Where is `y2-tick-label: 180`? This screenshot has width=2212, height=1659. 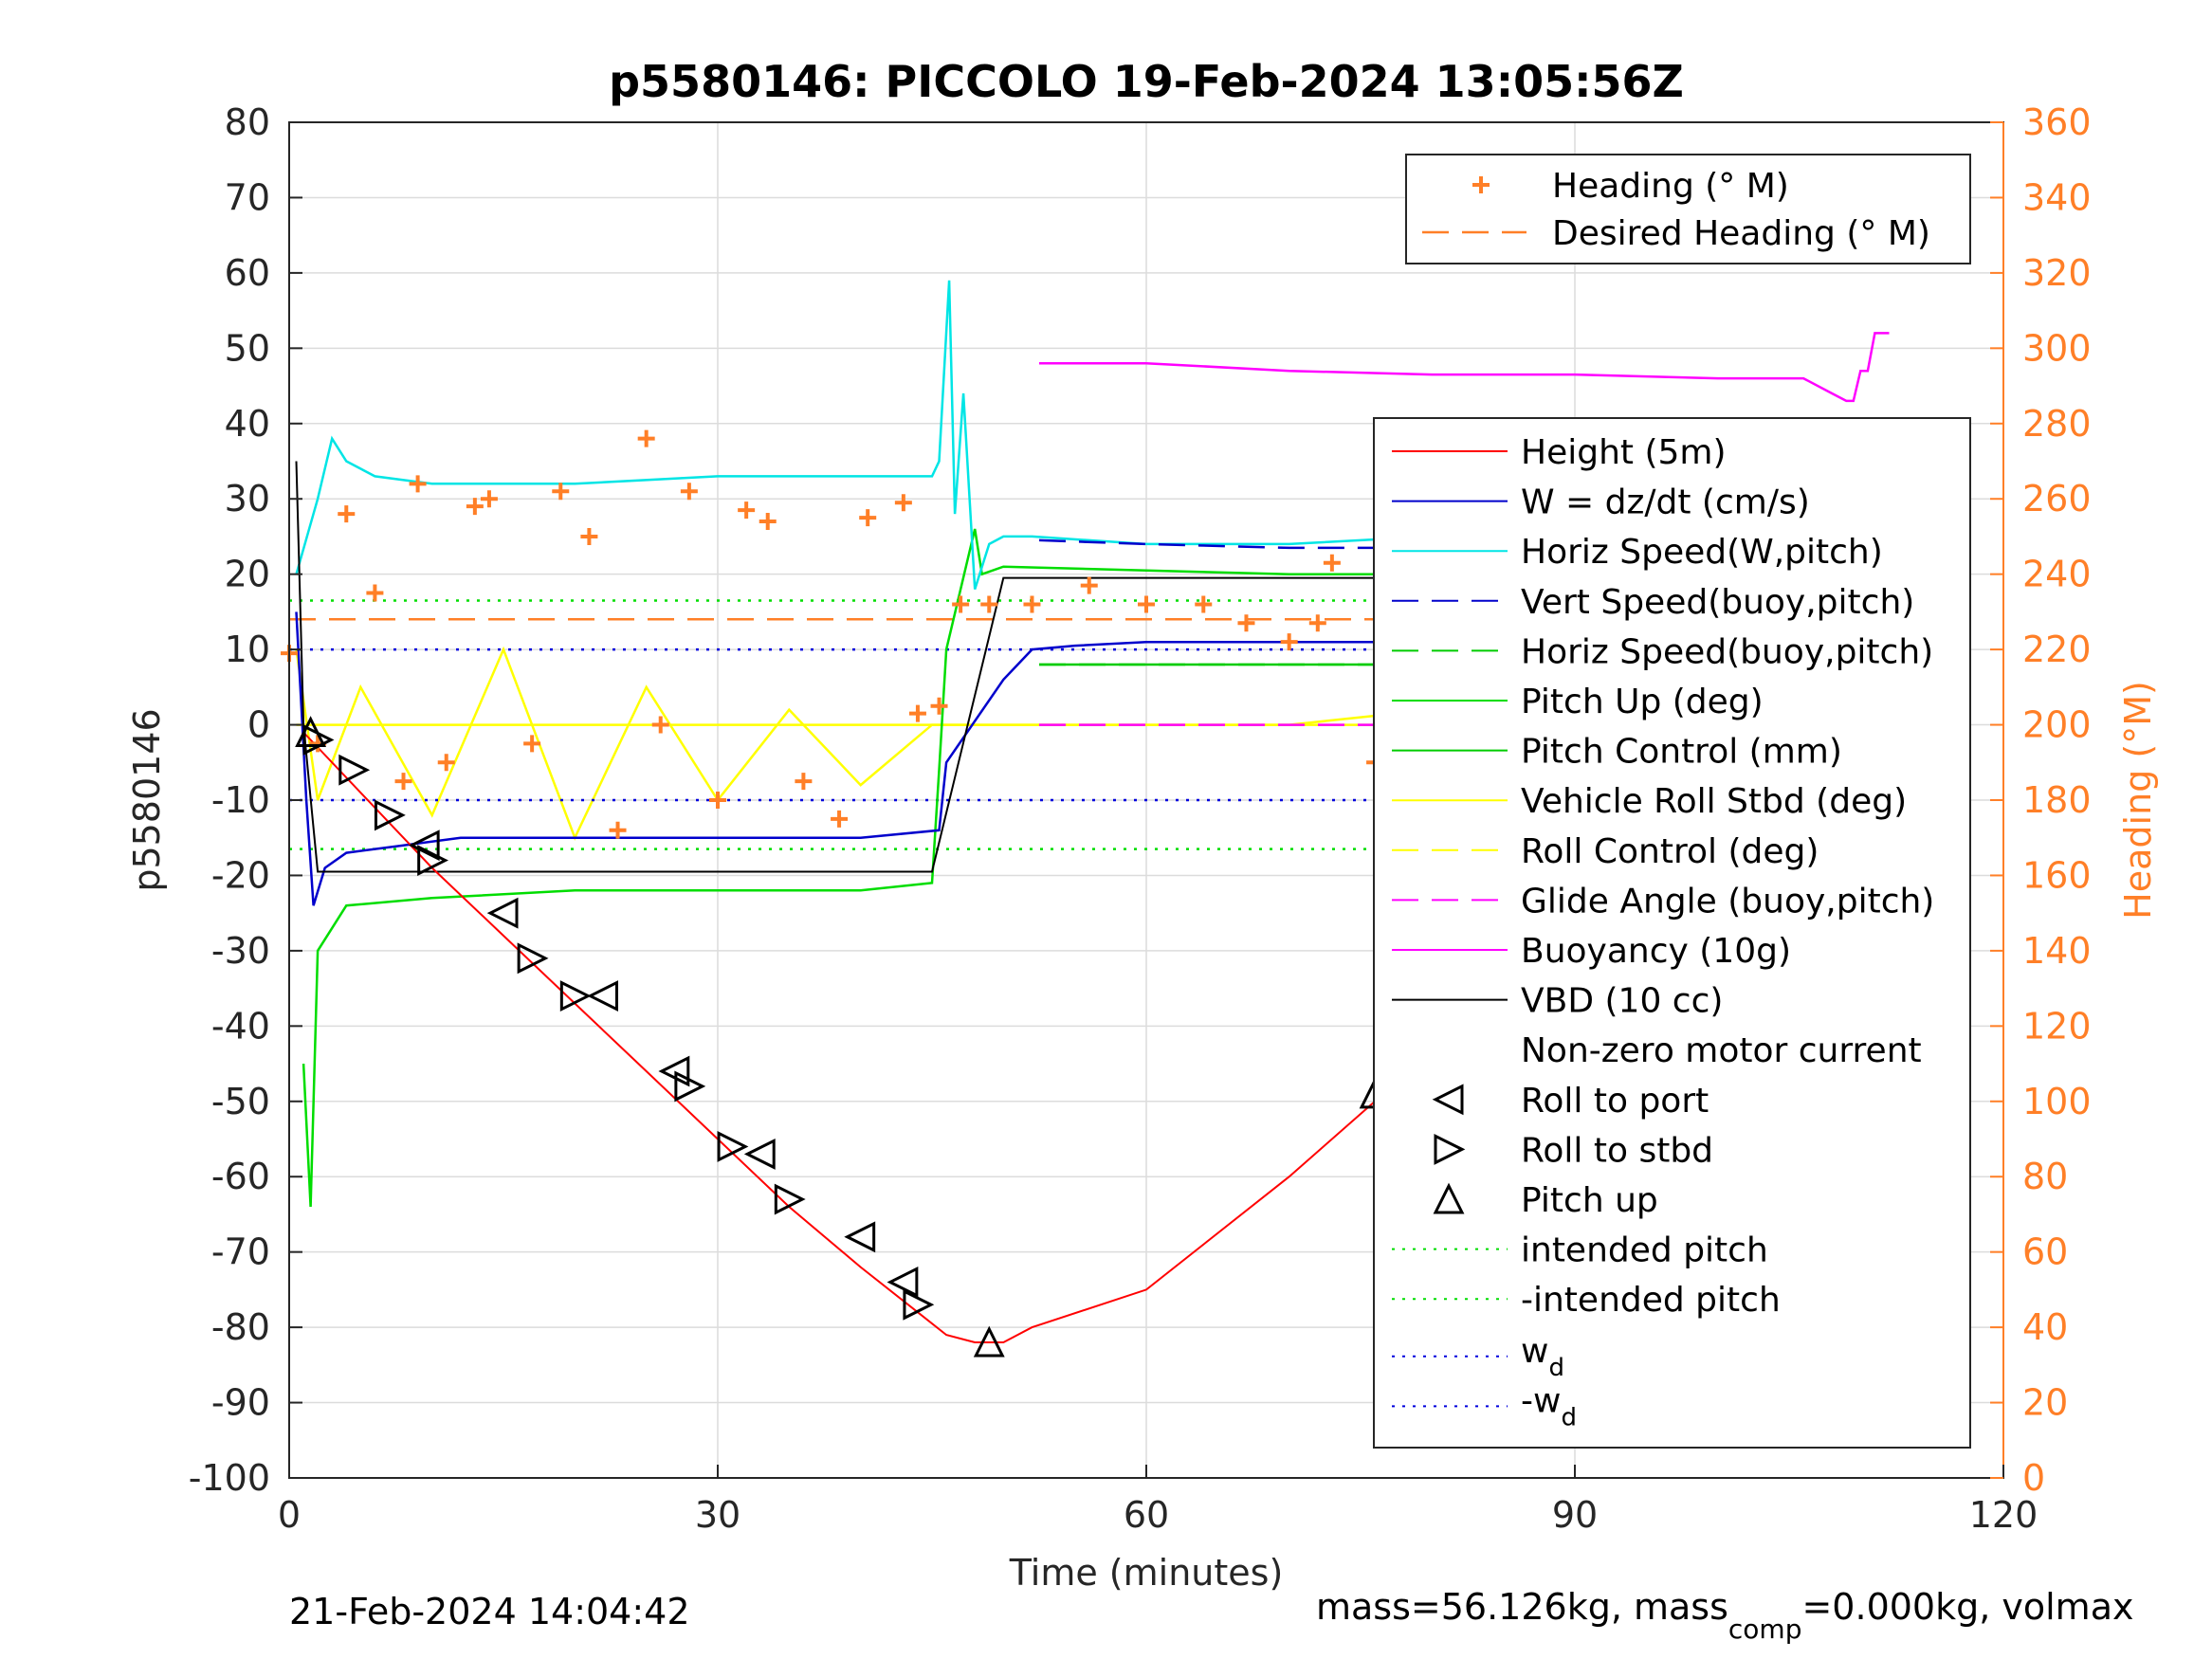 y2-tick-label: 180 is located at coordinates (2057, 800).